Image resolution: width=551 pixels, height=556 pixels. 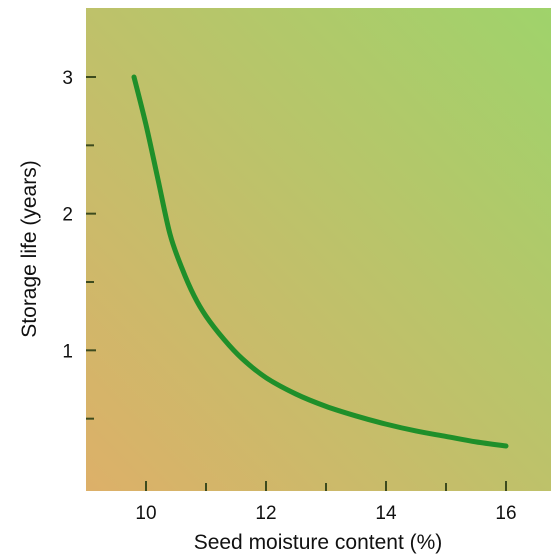 I want to click on x-tick-label: 12, so click(x=265, y=513).